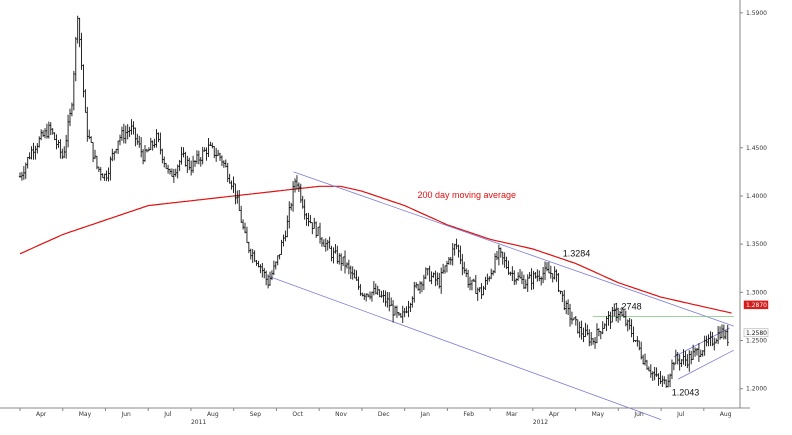 Image resolution: width=792 pixels, height=435 pixels. What do you see at coordinates (198, 422) in the screenshot?
I see `year-label: 2011` at bounding box center [198, 422].